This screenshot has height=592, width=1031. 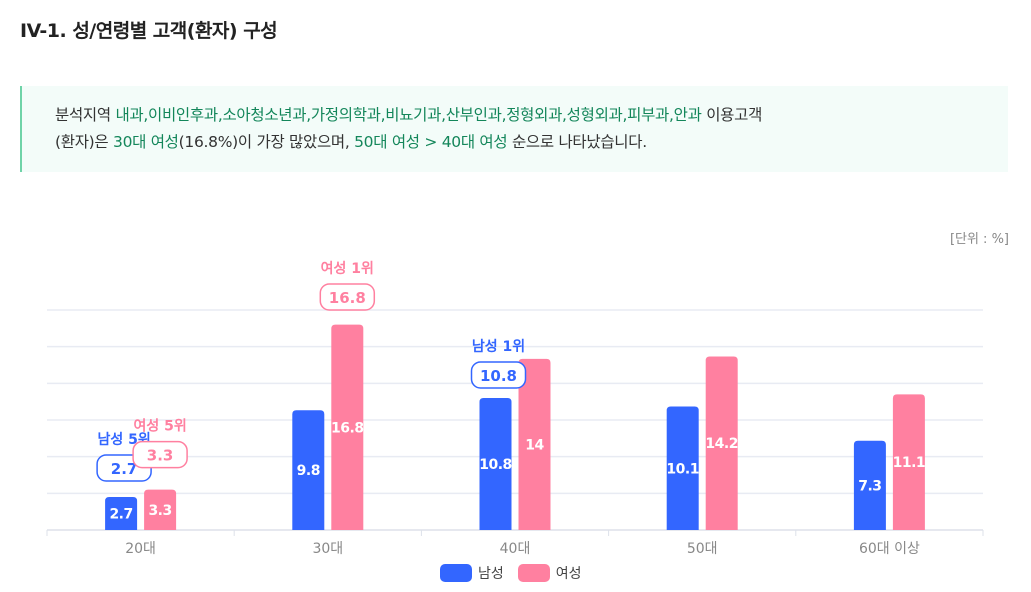 I want to click on rank-badge-value: 10.8, so click(x=498, y=376).